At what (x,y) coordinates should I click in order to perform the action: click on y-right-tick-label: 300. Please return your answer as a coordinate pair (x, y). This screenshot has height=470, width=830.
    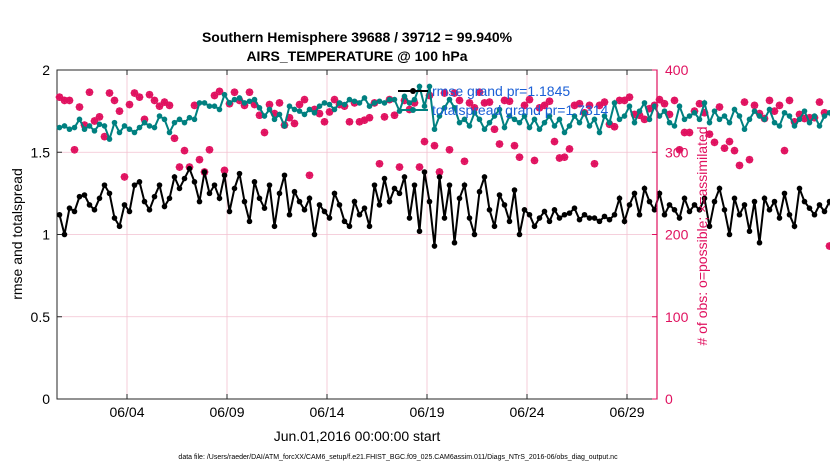
    Looking at the image, I should click on (677, 152).